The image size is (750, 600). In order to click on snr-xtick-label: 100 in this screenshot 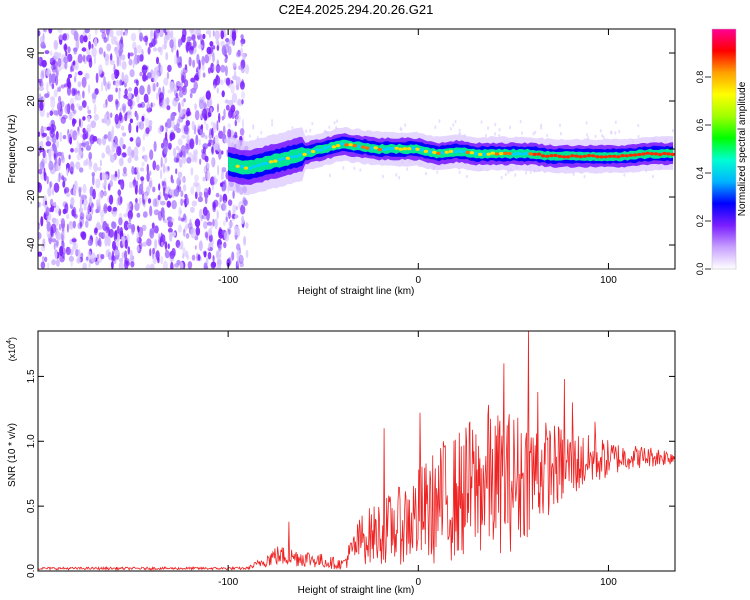, I will do `click(608, 582)`.